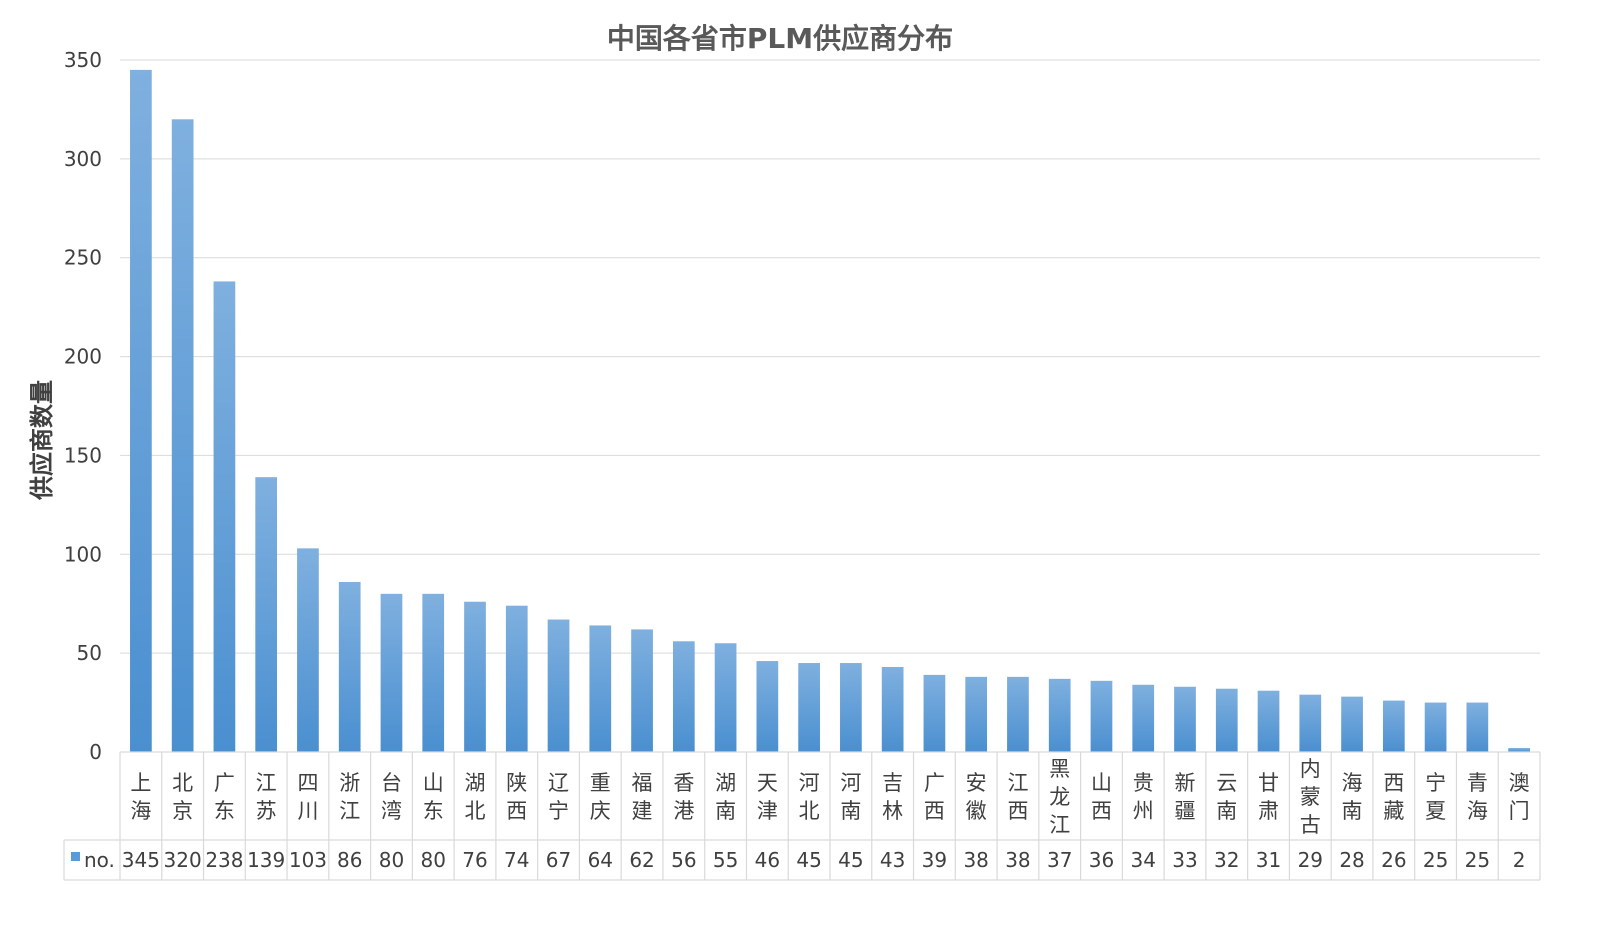 The width and height of the screenshot is (1600, 929). I want to click on bar-香港, so click(683, 696).